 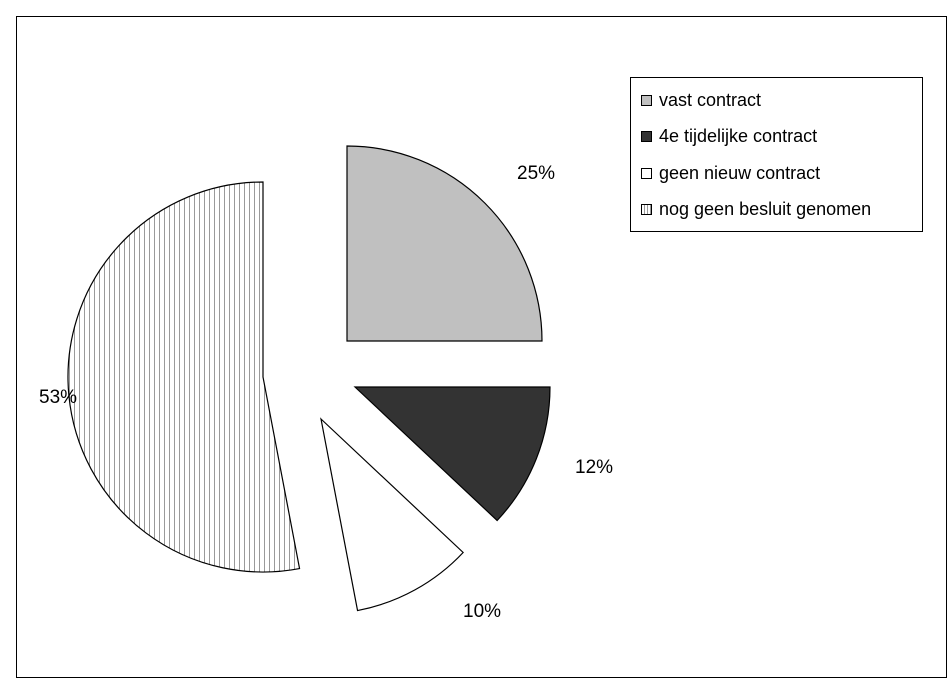 I want to click on legend-item-4e-tijdelijke-contract: 4e tijdelijke contract, so click(x=776, y=137).